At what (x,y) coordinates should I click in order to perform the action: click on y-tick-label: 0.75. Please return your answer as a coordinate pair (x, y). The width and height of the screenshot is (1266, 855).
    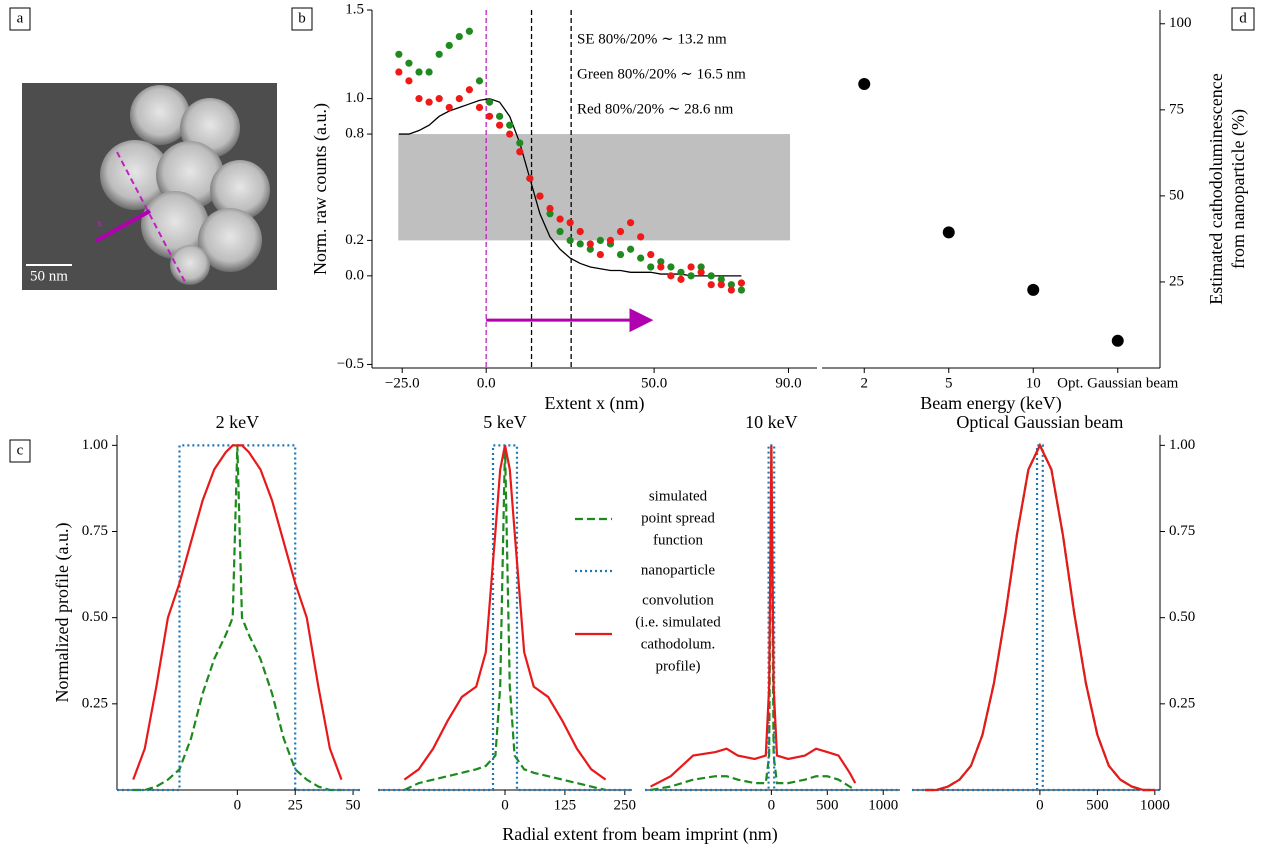
    Looking at the image, I should click on (95, 531).